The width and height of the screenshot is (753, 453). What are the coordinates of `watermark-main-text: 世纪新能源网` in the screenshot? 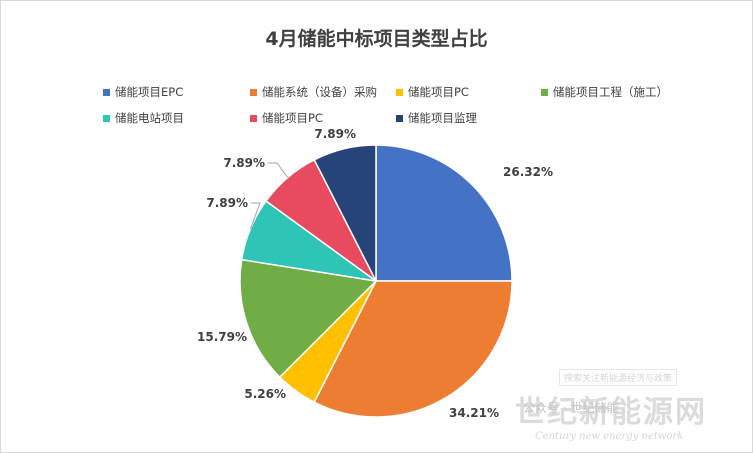 It's located at (611, 412).